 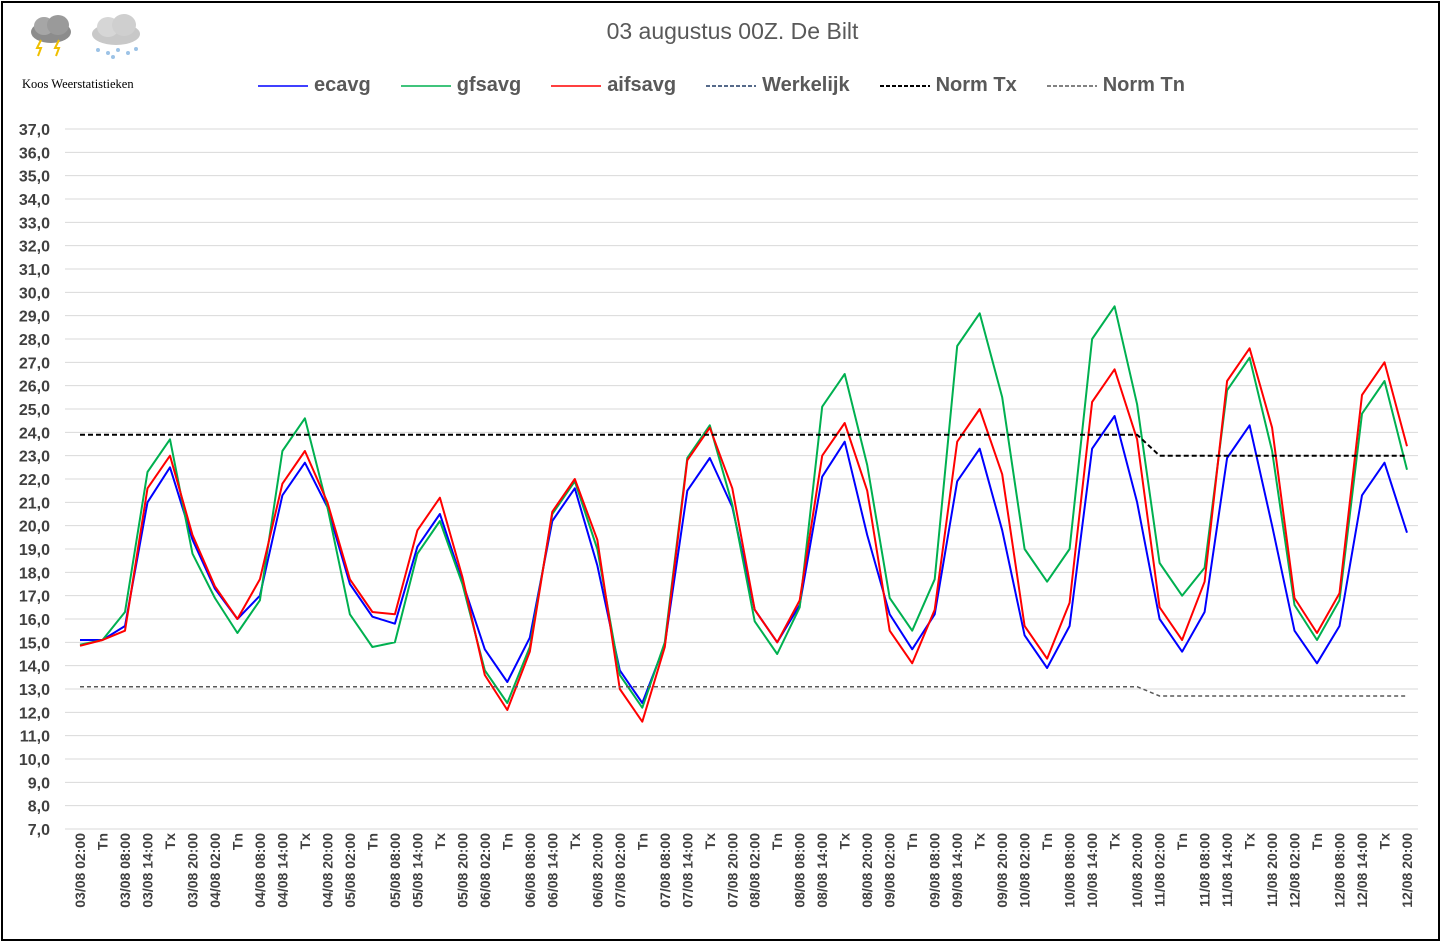 I want to click on legend-item-gfsavg: gfsavg, so click(x=460, y=85).